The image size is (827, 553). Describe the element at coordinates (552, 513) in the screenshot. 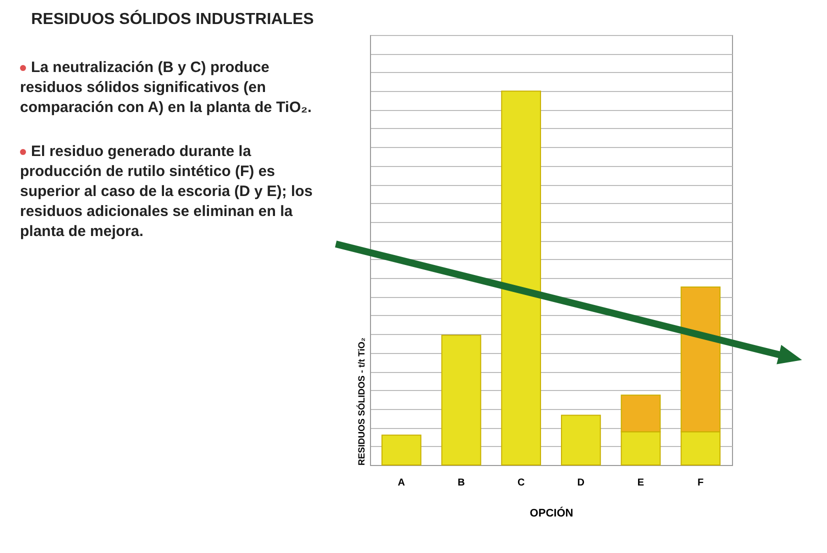

I see `x-axis-title: OPCIÓN` at that location.